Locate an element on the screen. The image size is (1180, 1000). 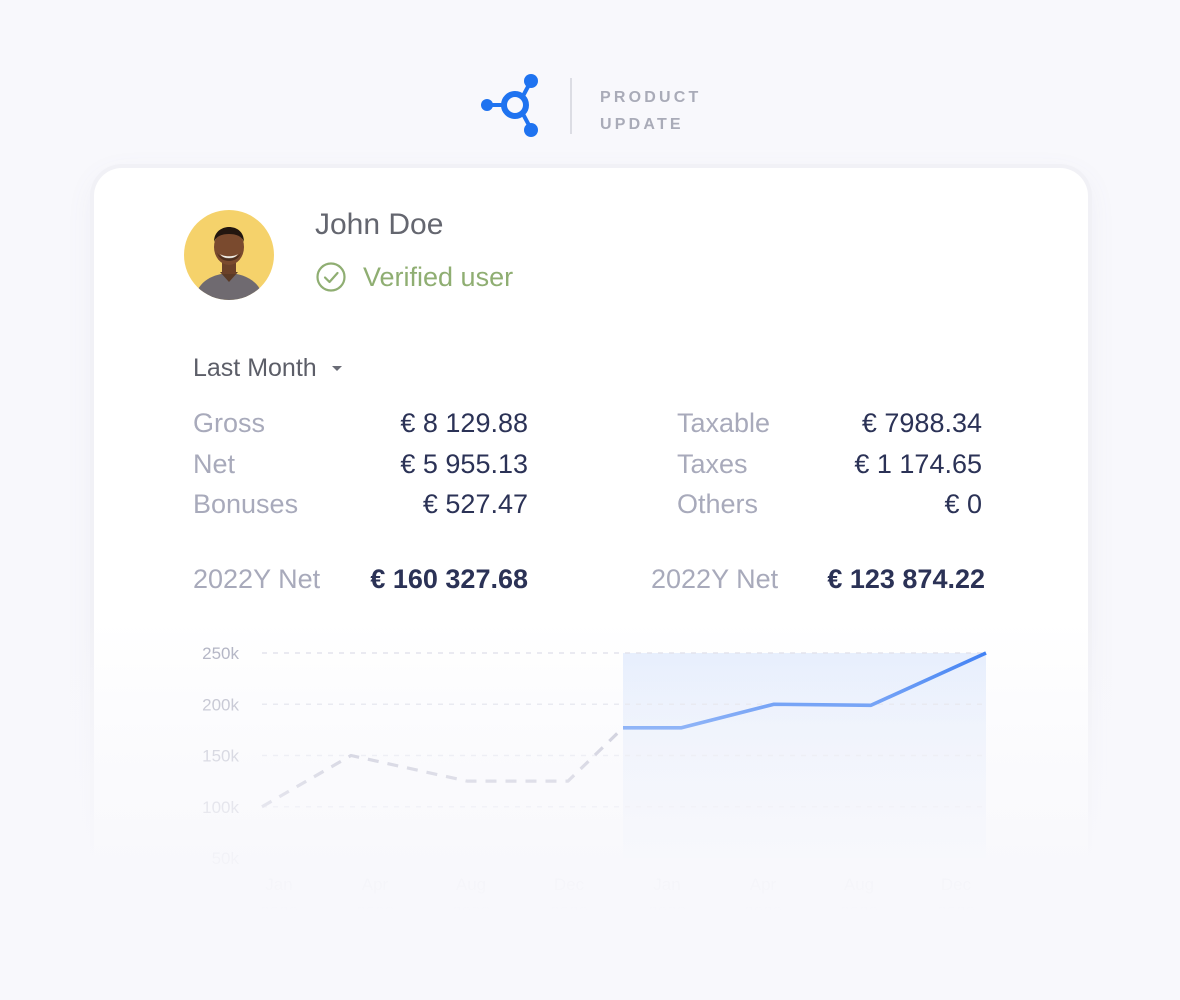
annual-net-value-2022-a: € 160 327.68 is located at coordinates (449, 579).